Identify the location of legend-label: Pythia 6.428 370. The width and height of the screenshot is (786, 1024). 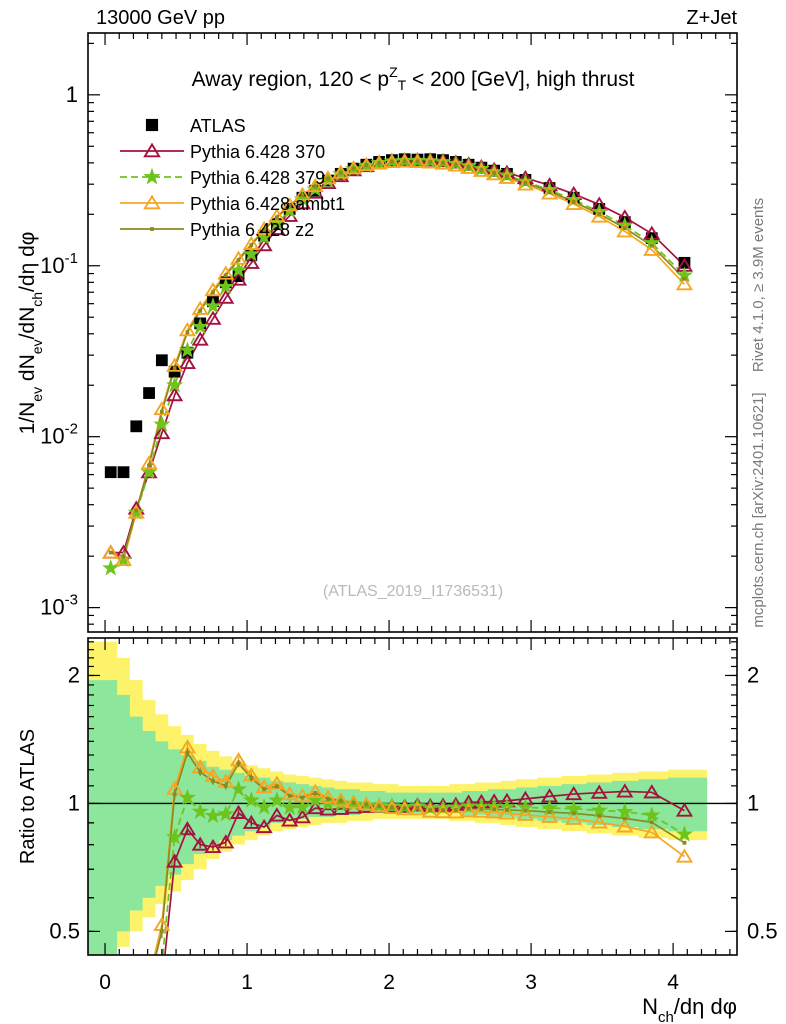
(257, 152).